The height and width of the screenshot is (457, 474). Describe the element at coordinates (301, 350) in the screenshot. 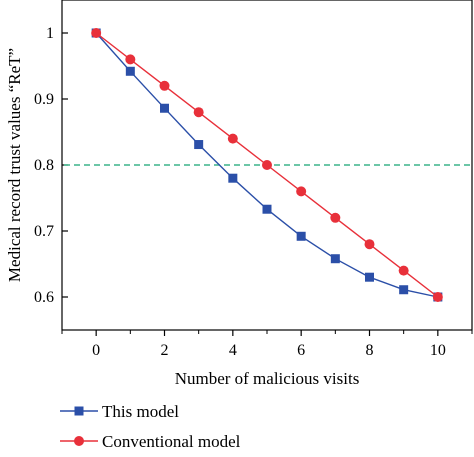

I see `x-tick-label: 6` at that location.